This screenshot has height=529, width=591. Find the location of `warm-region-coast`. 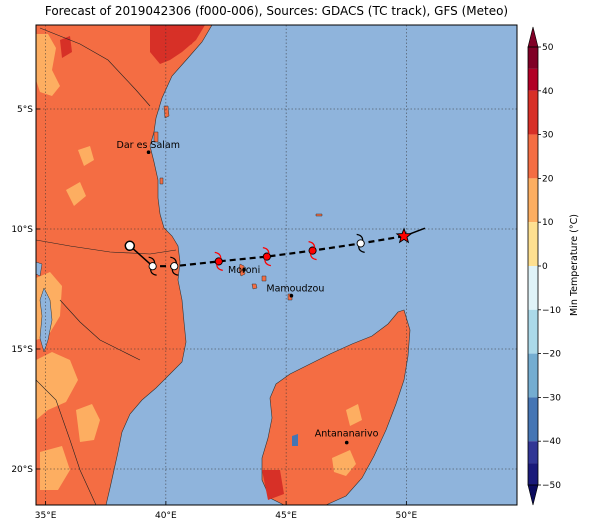

warm-region-coast is located at coordinates (184, 40).